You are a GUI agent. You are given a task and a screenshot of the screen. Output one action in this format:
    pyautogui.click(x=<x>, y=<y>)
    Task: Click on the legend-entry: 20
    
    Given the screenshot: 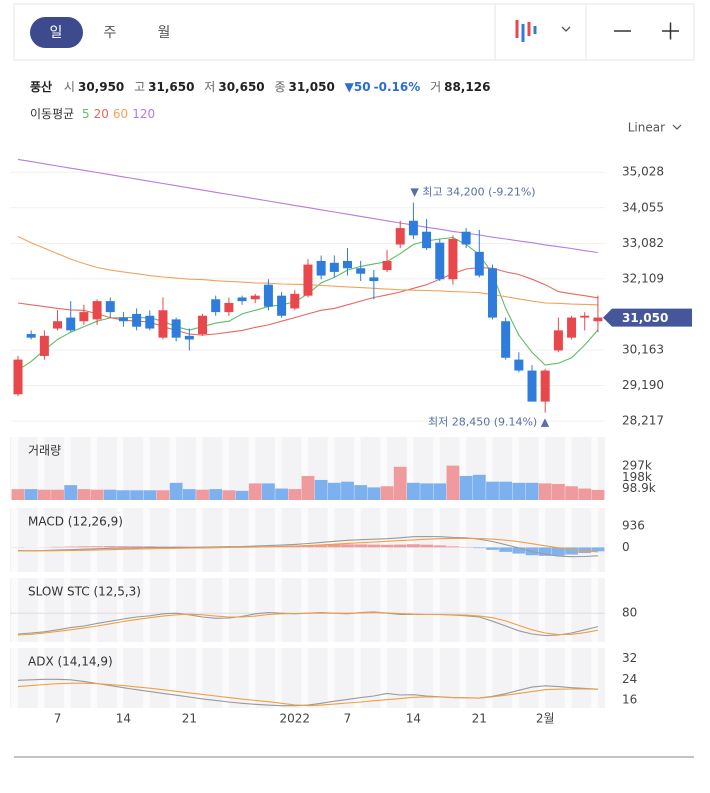 What is the action you would take?
    pyautogui.click(x=101, y=114)
    